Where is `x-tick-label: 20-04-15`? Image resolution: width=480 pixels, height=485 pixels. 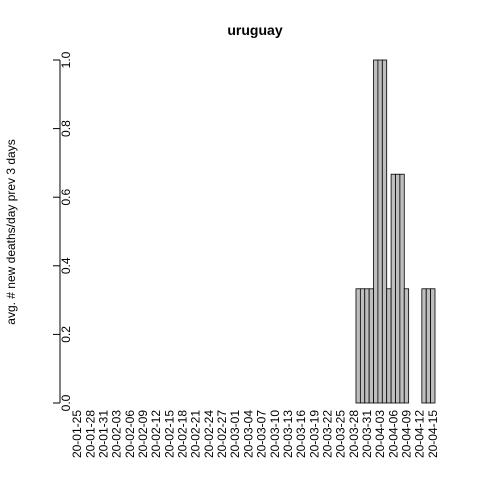 x-tick-label: 20-04-15 is located at coordinates (433, 434).